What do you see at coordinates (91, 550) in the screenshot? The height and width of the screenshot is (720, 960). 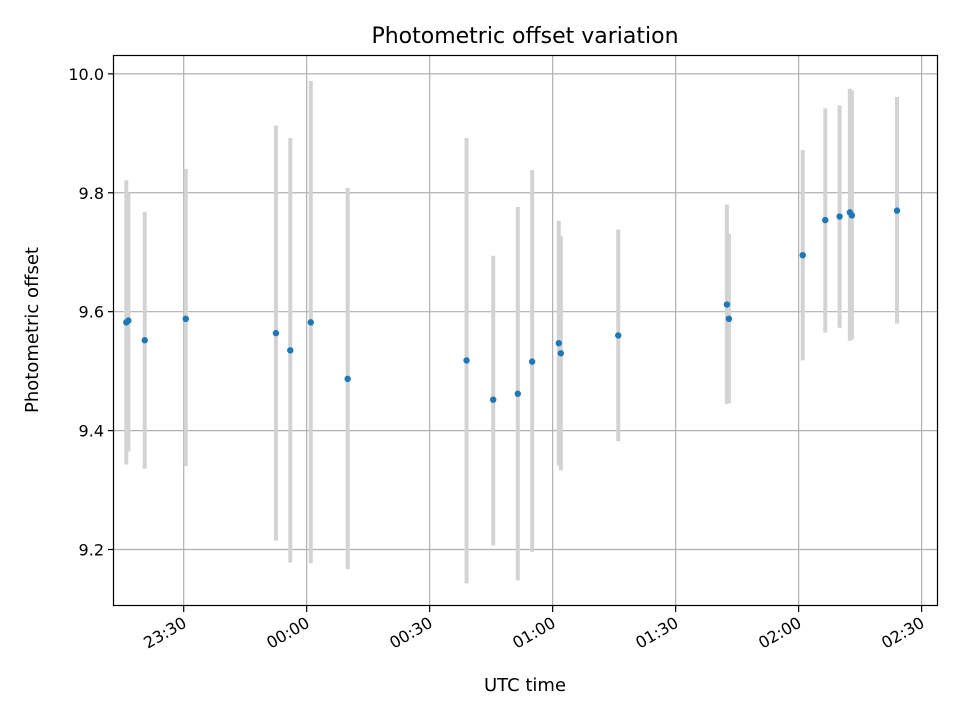 I see `y-tick-label: 9.2` at bounding box center [91, 550].